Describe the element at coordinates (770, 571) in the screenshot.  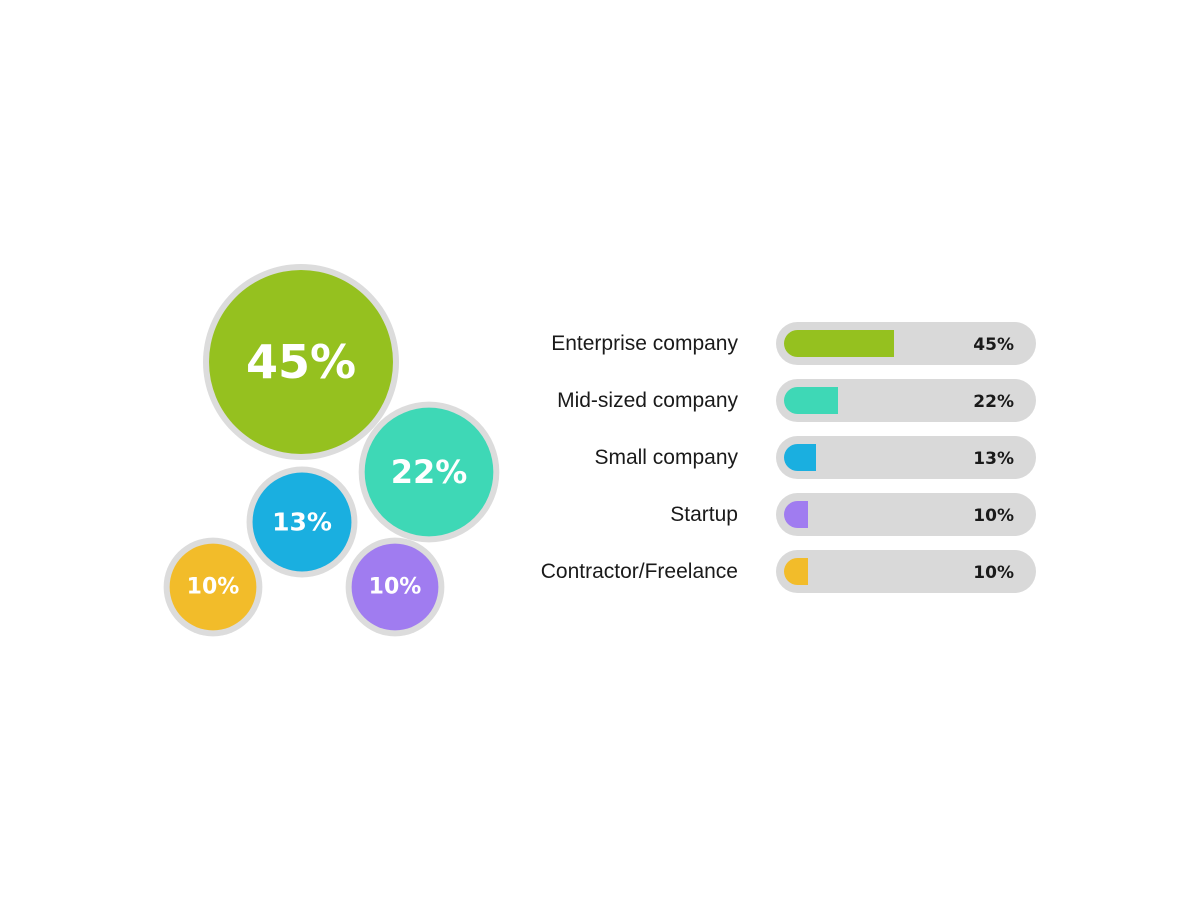
I see `bar-row-contractor: Contractor/Freelance 10%` at that location.